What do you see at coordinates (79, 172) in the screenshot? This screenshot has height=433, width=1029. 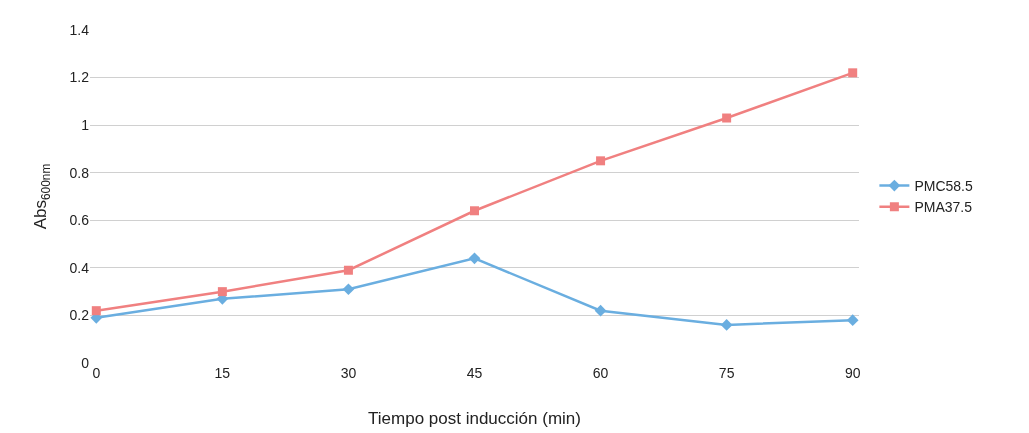 I see `y-tick-label: 0.8` at bounding box center [79, 172].